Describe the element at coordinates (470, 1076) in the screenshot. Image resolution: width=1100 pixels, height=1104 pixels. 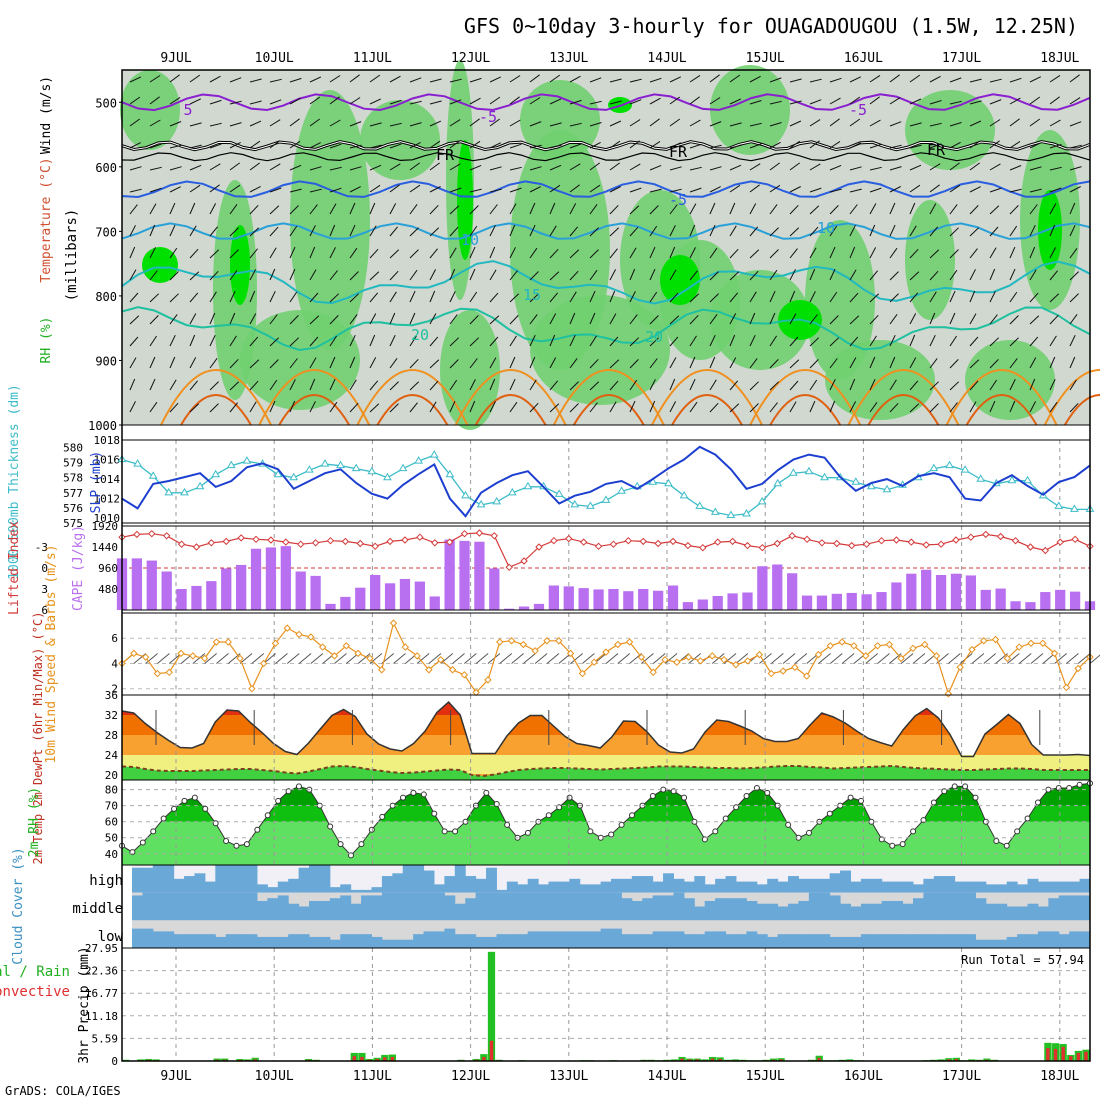
I see `bottom-date-label: 12JUL` at that location.